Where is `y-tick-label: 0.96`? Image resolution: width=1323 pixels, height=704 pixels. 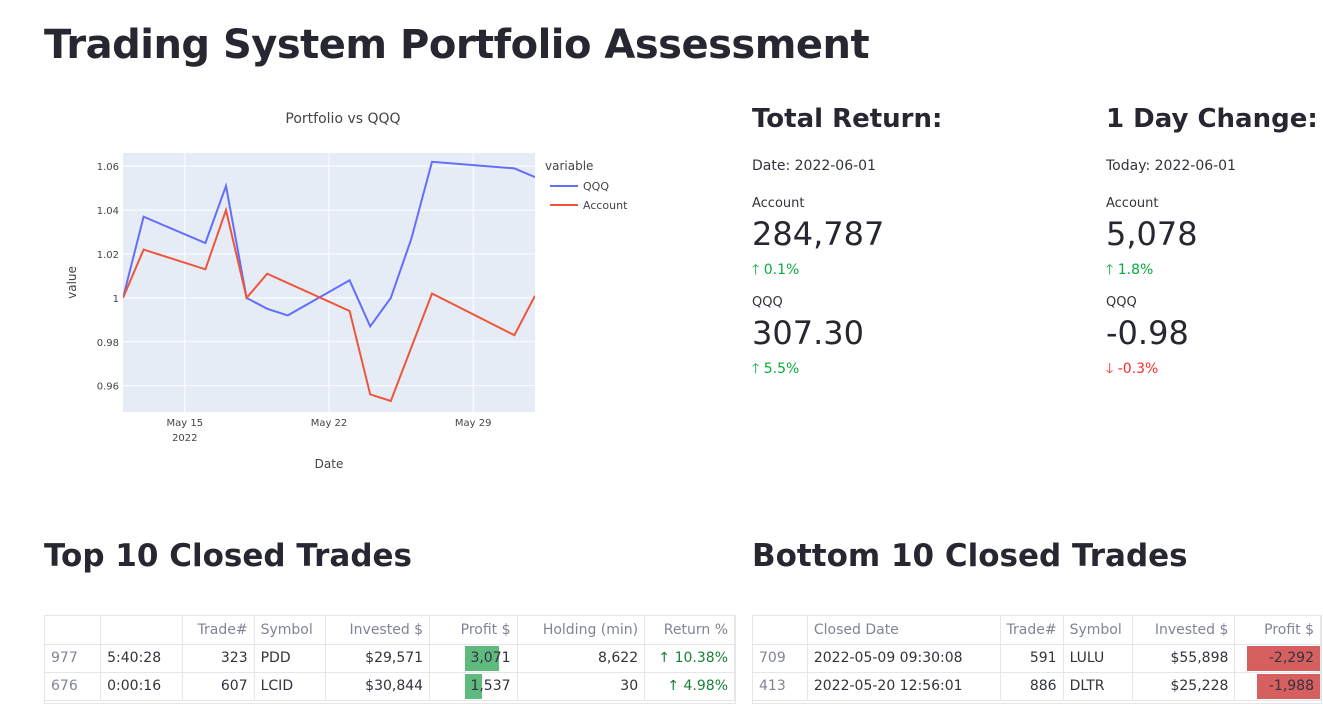
y-tick-label: 0.96 is located at coordinates (108, 387).